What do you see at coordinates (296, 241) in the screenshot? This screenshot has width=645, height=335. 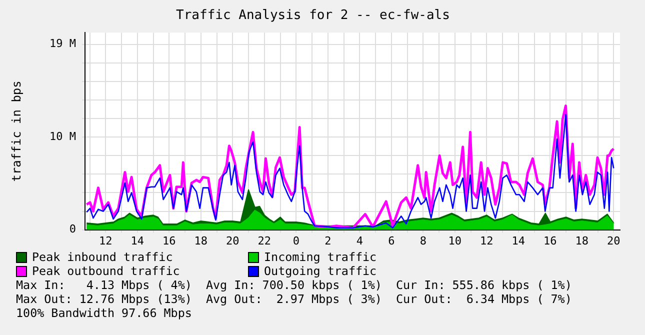 I see `x-tick-label: 0` at bounding box center [296, 241].